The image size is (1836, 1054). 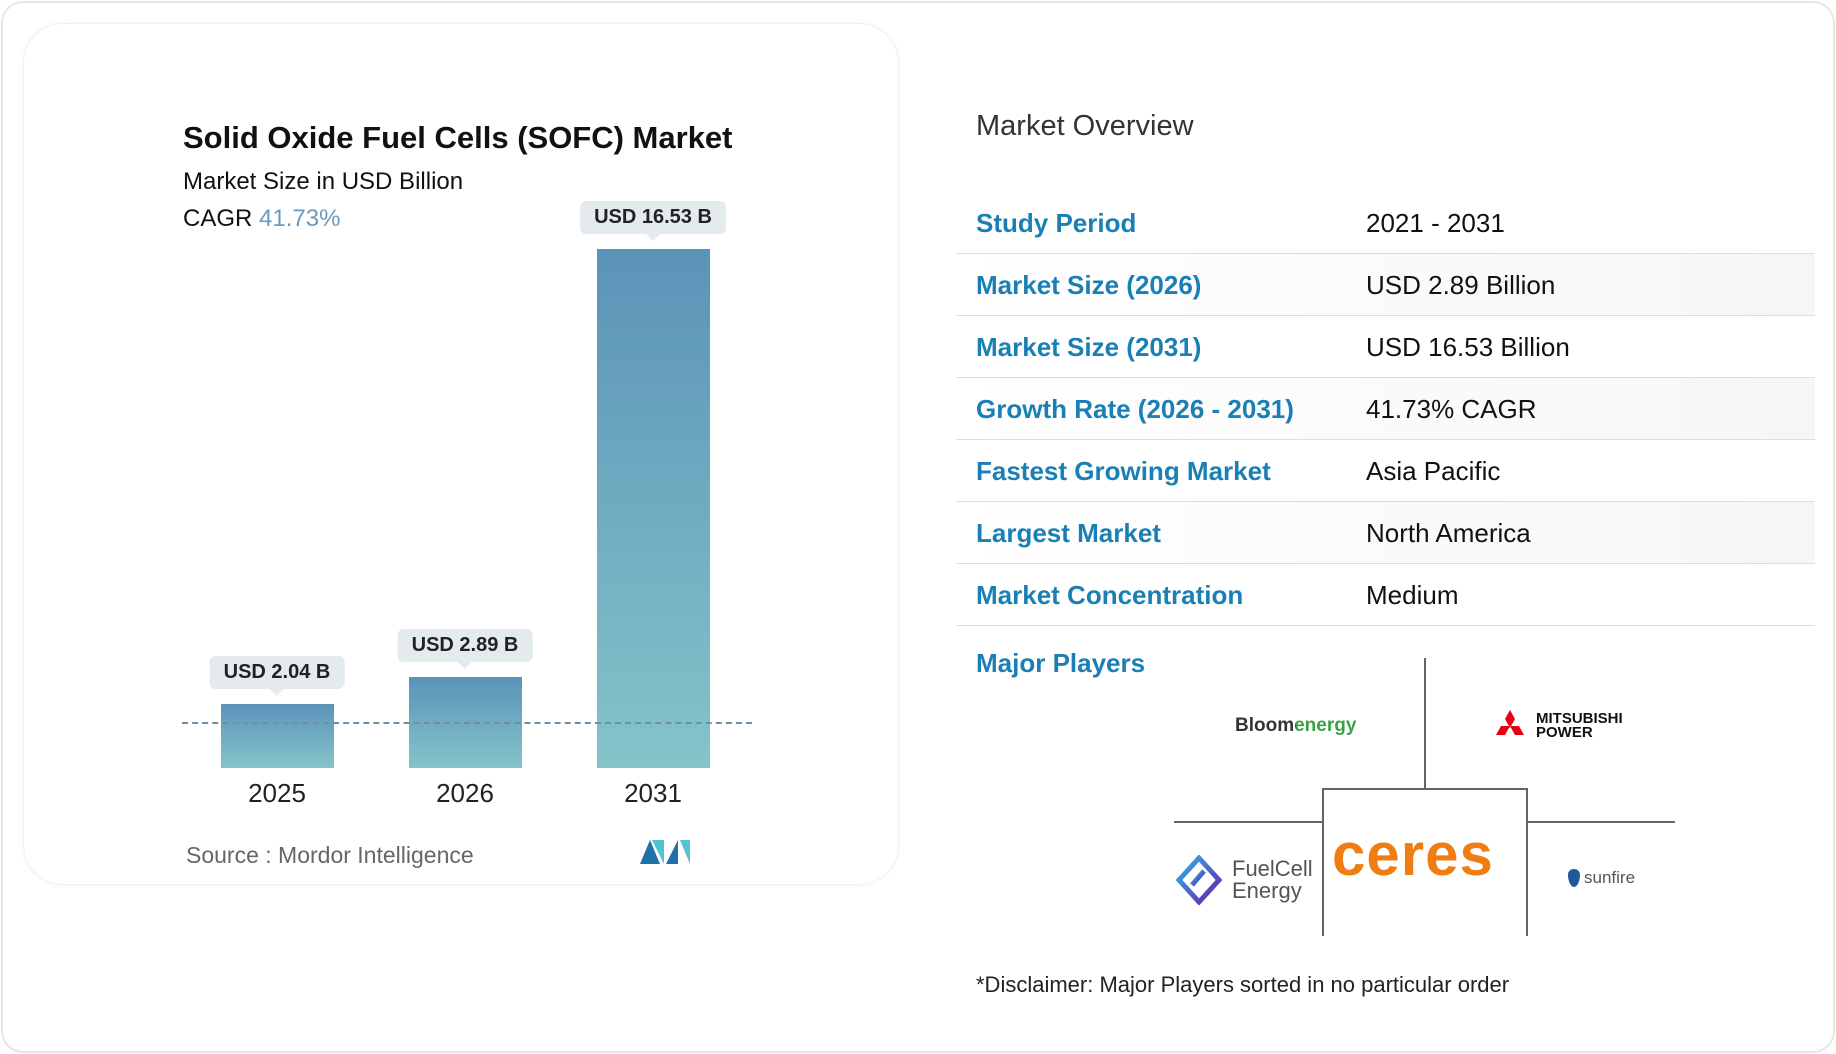 I want to click on chart-subtitle: Market Size in USD Billion, so click(x=323, y=181).